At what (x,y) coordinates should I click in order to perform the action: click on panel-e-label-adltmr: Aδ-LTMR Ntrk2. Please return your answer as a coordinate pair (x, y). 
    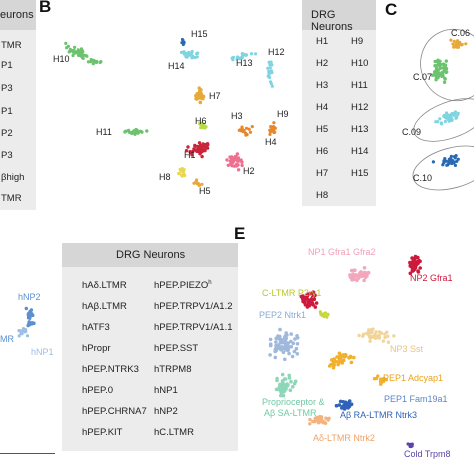
    Looking at the image, I should click on (344, 438).